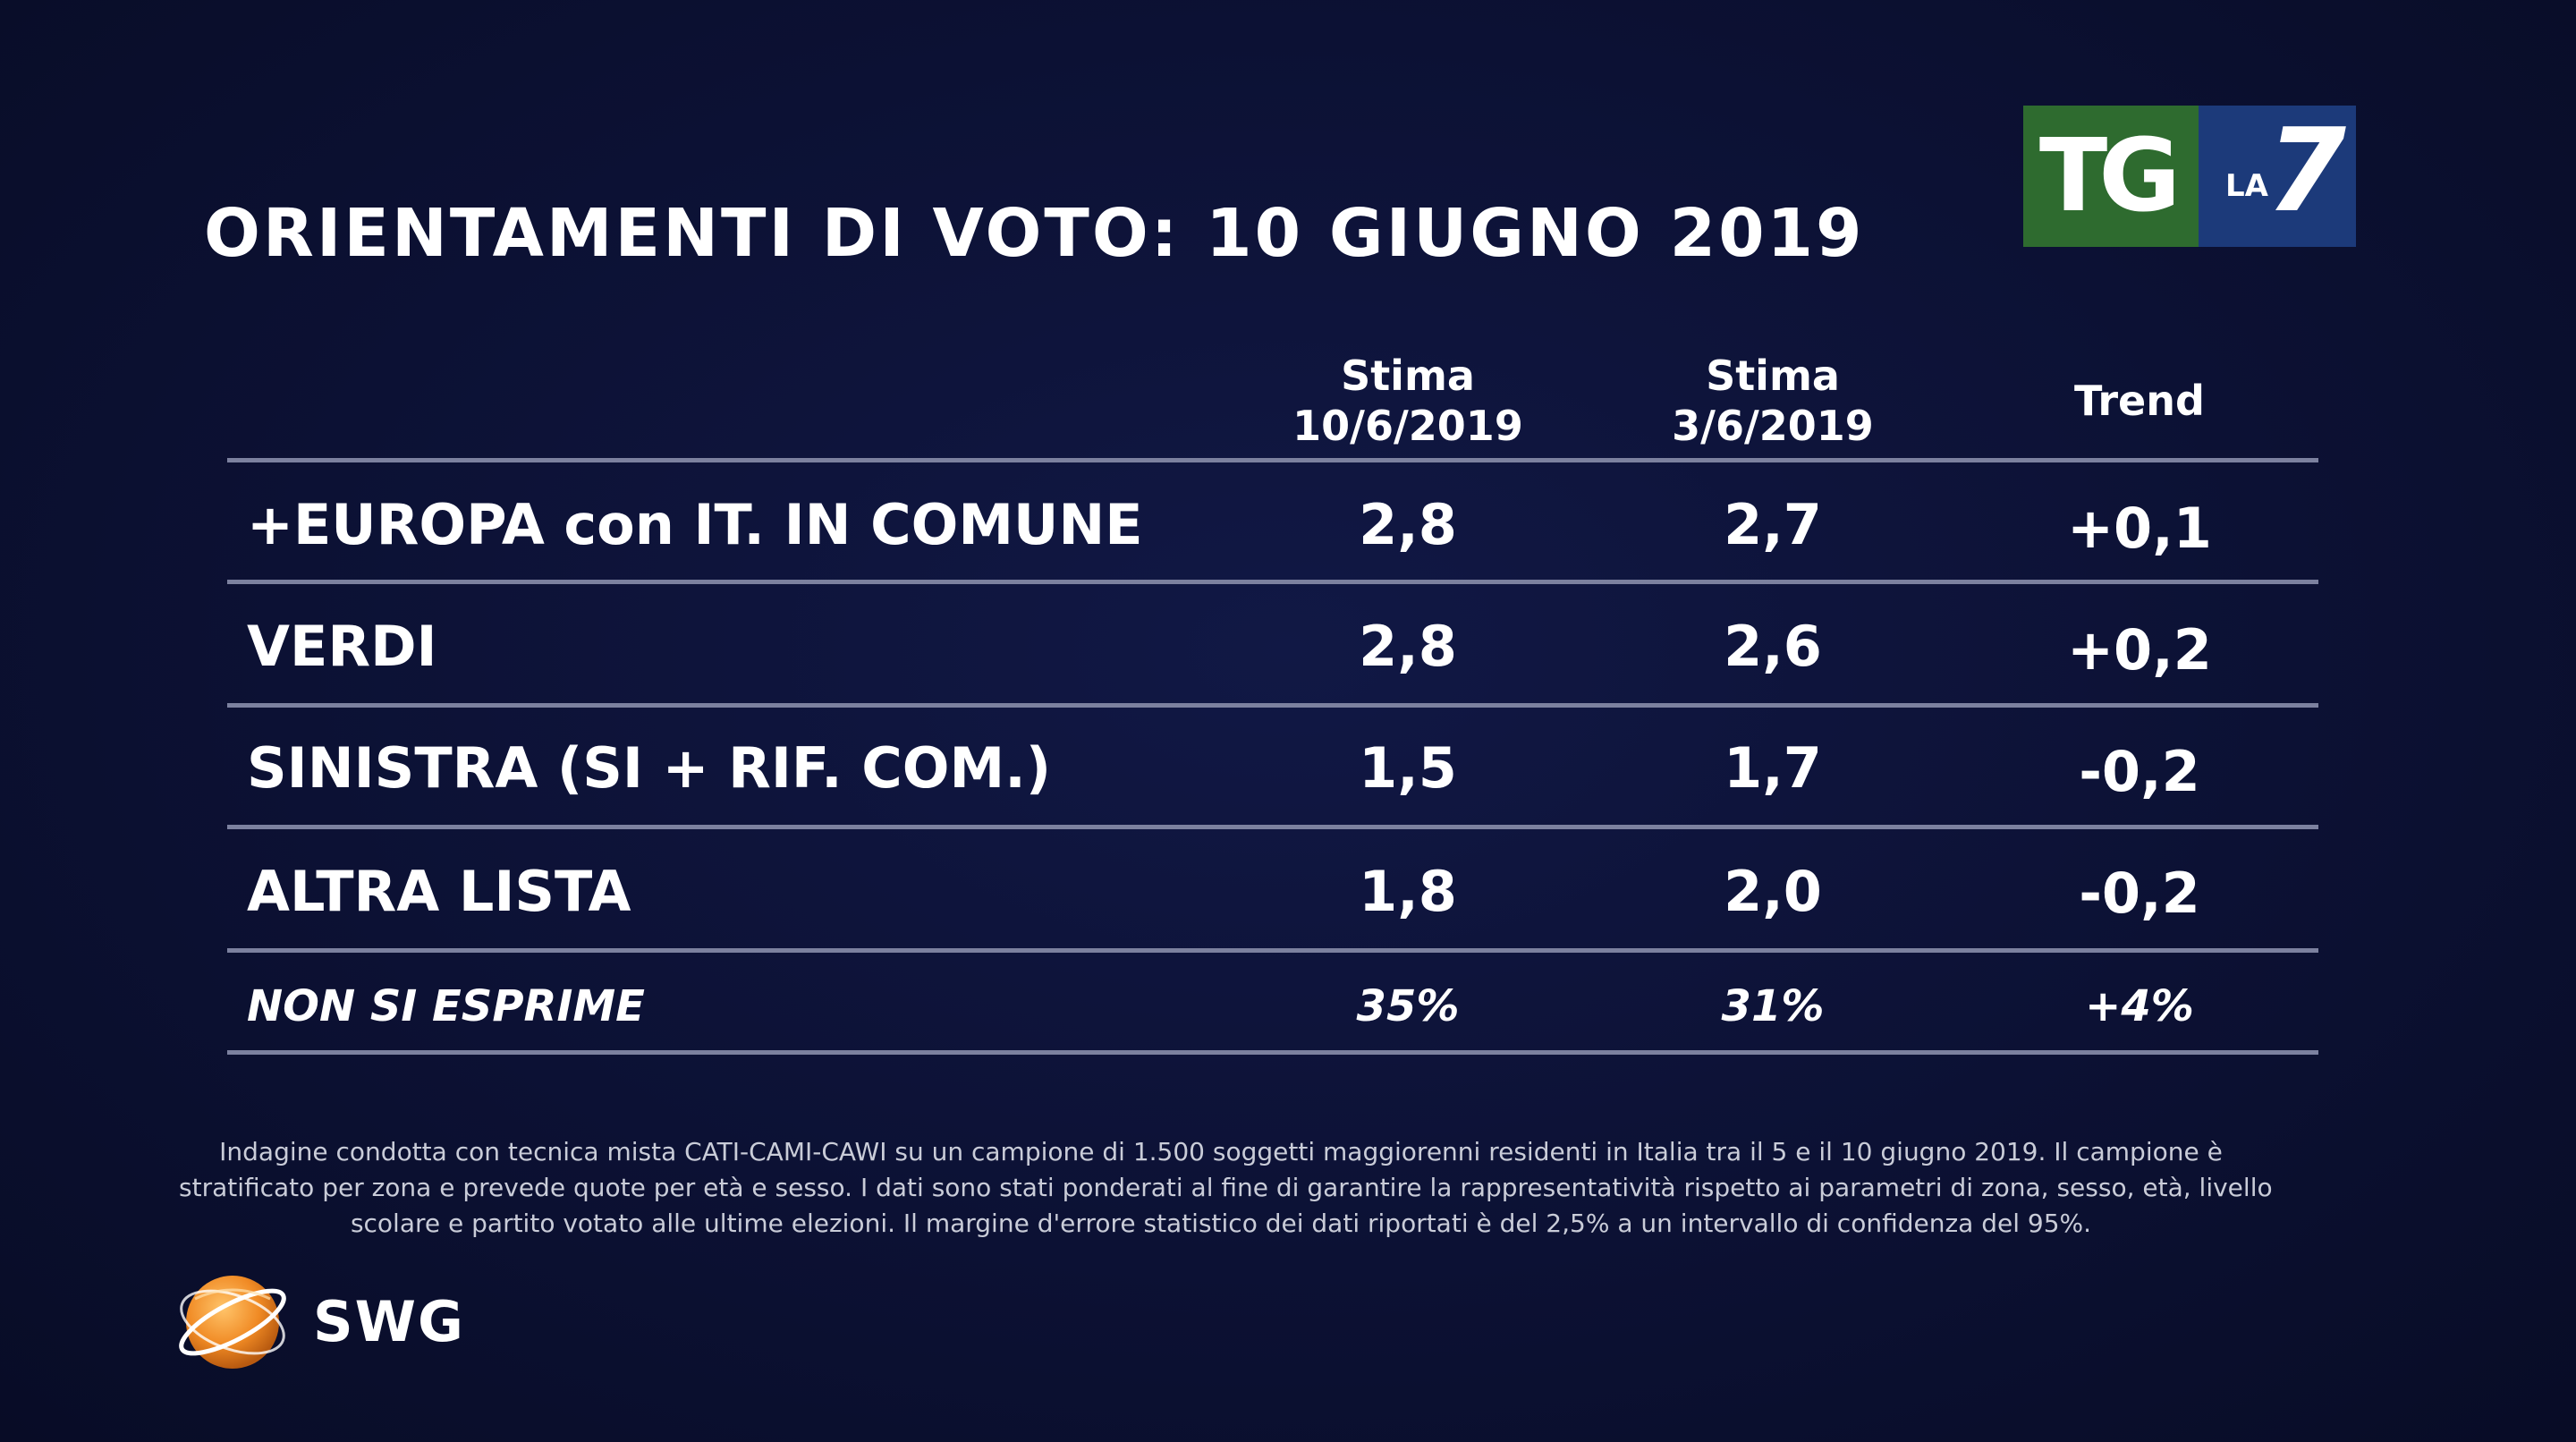  I want to click on header-line2: 3/6/2019, so click(1773, 426).